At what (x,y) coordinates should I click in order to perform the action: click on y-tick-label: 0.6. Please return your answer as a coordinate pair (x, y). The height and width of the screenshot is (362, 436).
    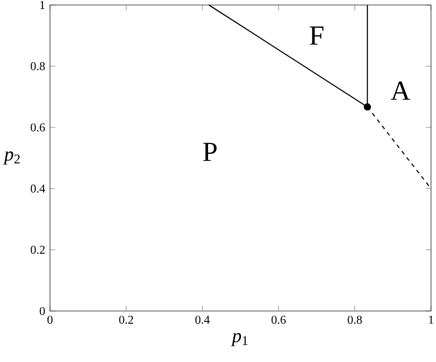
    Looking at the image, I should click on (37, 127).